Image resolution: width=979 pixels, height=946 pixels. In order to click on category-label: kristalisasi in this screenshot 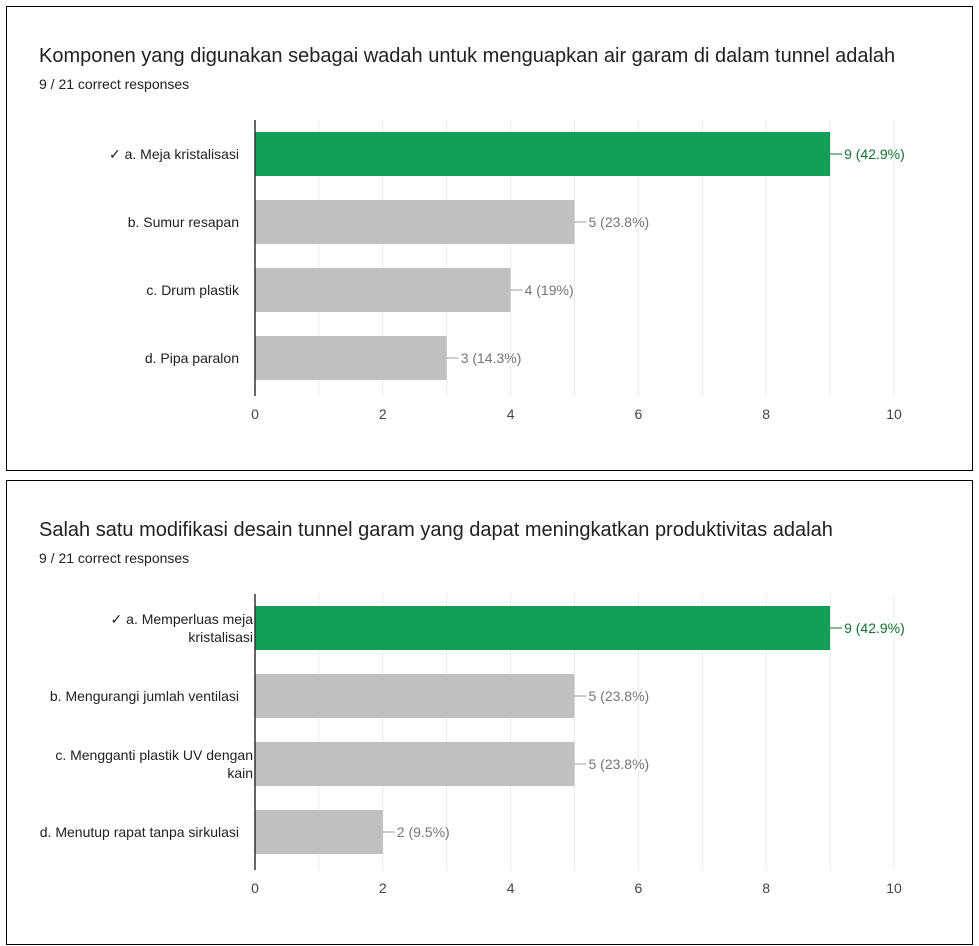, I will do `click(220, 637)`.